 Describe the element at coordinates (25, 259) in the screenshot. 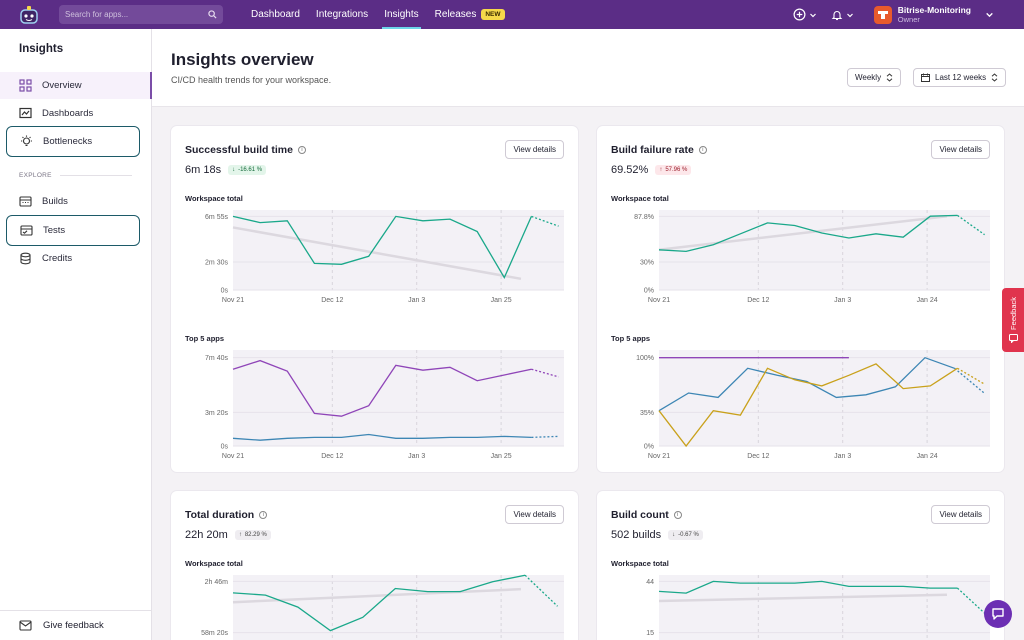

I see `credits-icon` at that location.